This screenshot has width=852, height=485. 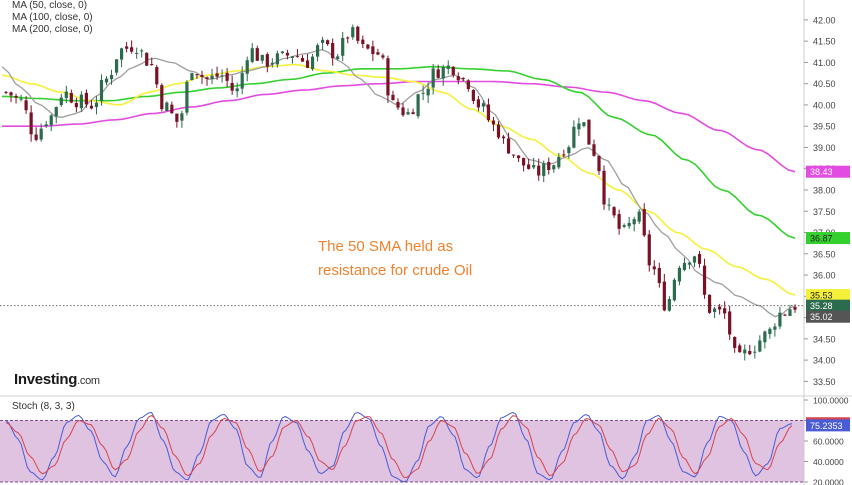 What do you see at coordinates (402, 451) in the screenshot?
I see `stoch-band` at bounding box center [402, 451].